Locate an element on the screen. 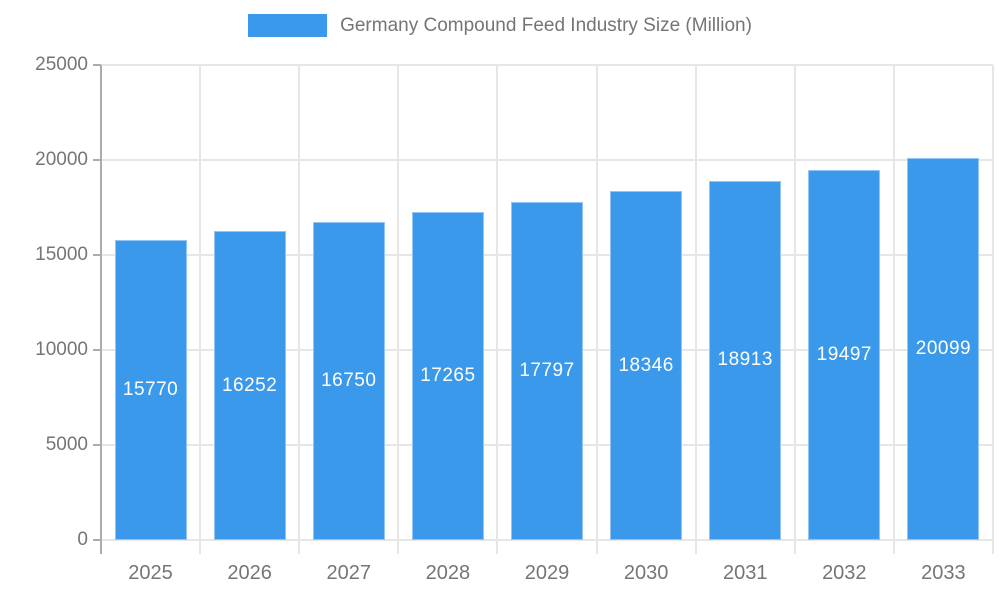 This screenshot has height=600, width=1000. bar-value-label: 17265 is located at coordinates (448, 375).